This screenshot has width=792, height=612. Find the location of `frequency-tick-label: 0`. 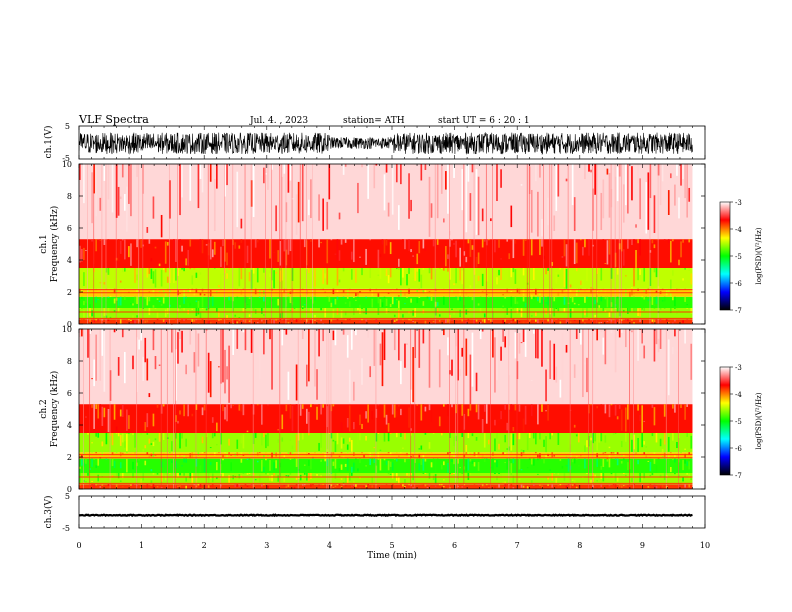

frequency-tick-label: 0 is located at coordinates (69, 489).